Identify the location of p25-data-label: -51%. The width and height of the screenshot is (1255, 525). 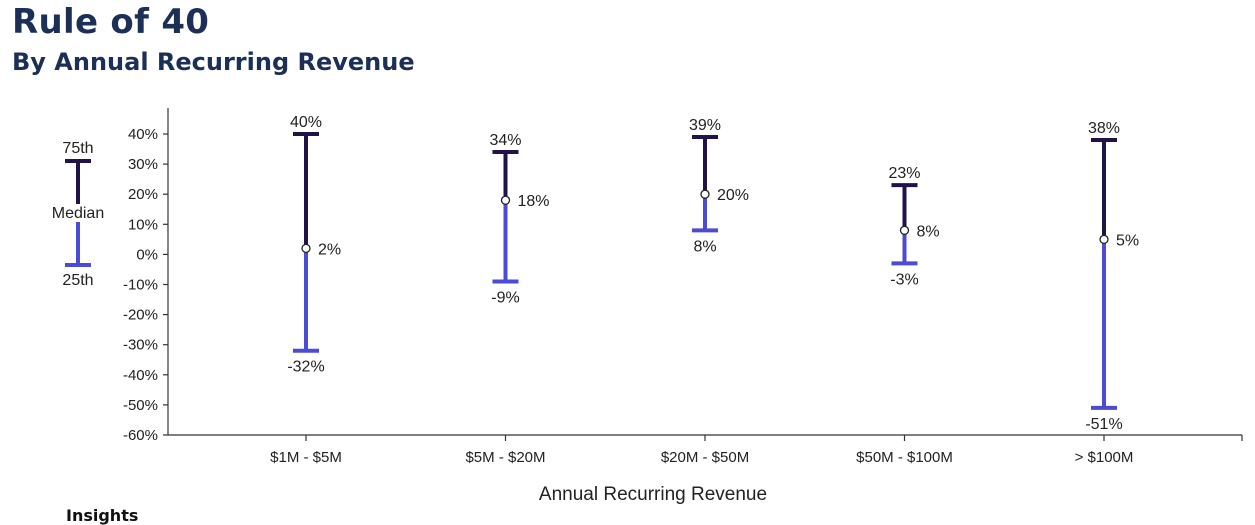
(1103, 424).